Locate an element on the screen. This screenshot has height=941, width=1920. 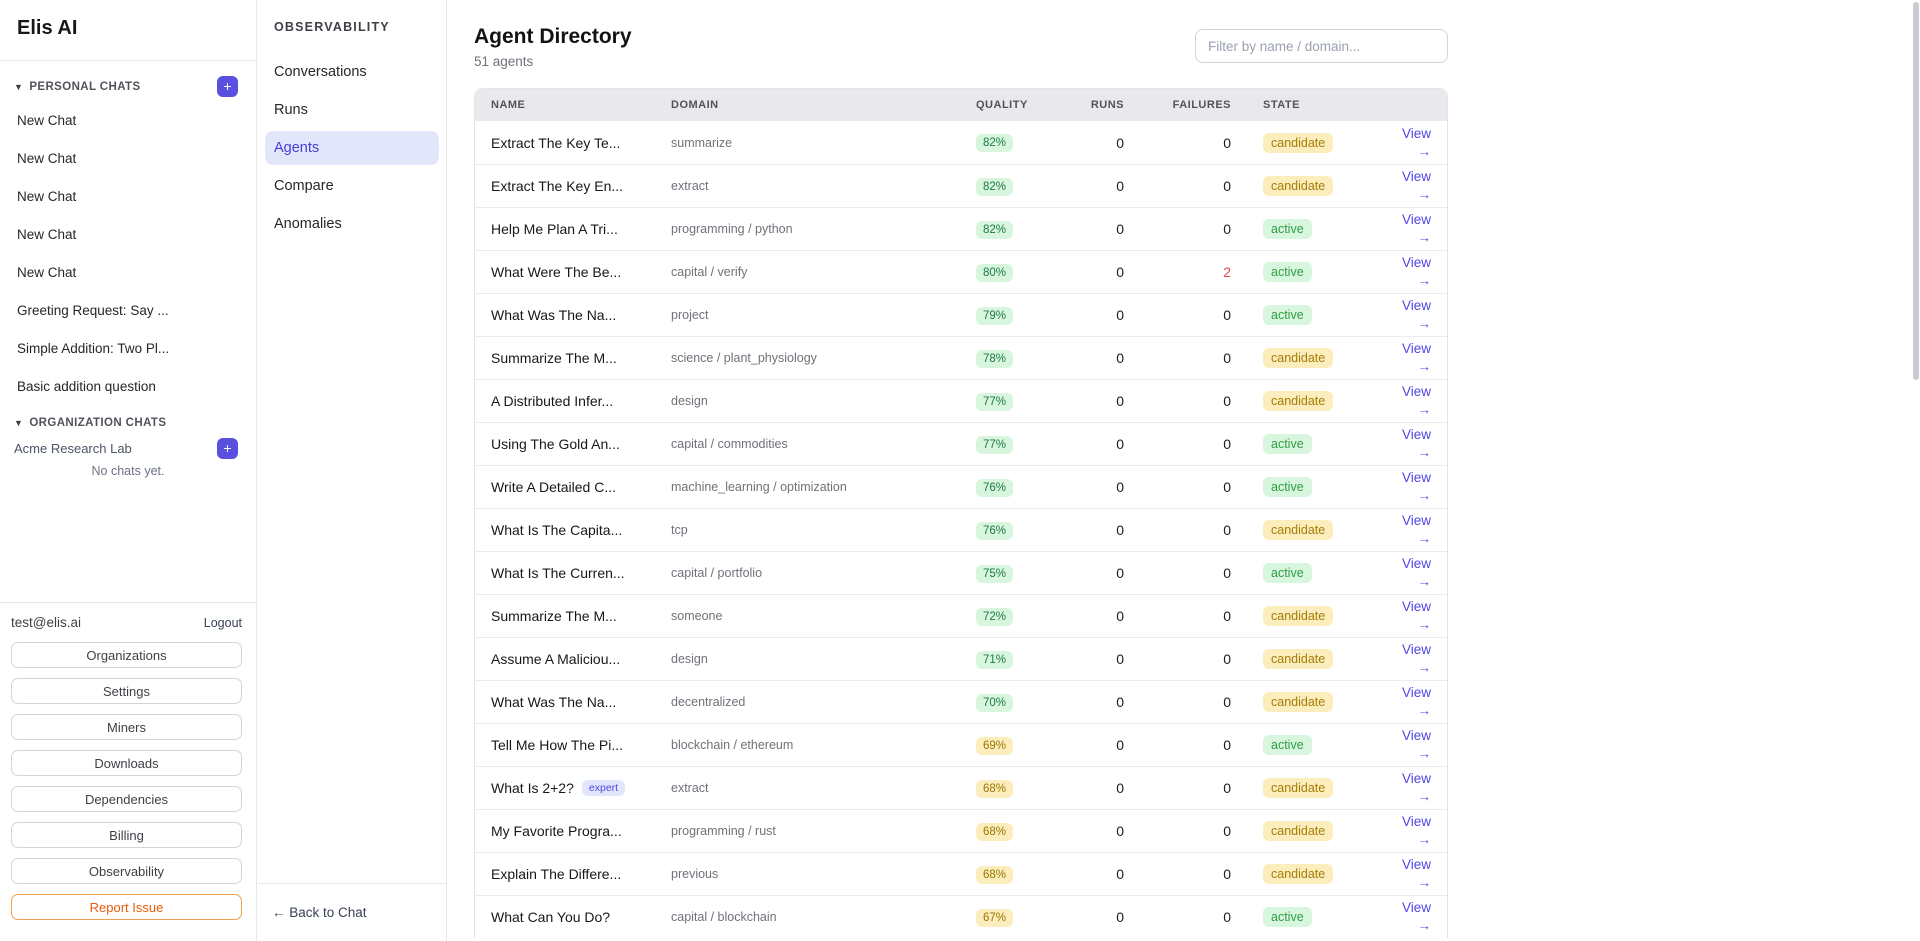
downloads-button: Downloads is located at coordinates (126, 763).